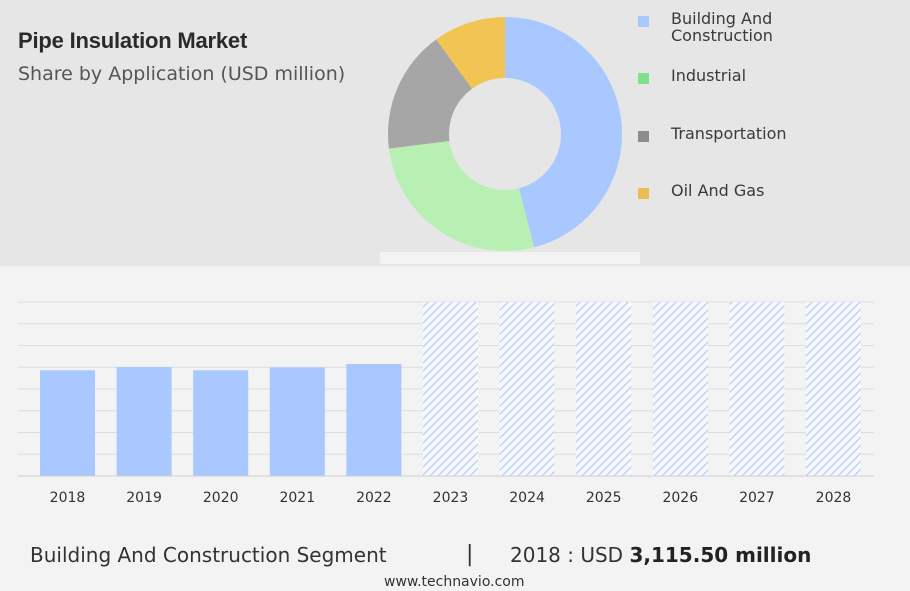 The width and height of the screenshot is (910, 591). I want to click on legend-item-transportation: Transportation, so click(744, 133).